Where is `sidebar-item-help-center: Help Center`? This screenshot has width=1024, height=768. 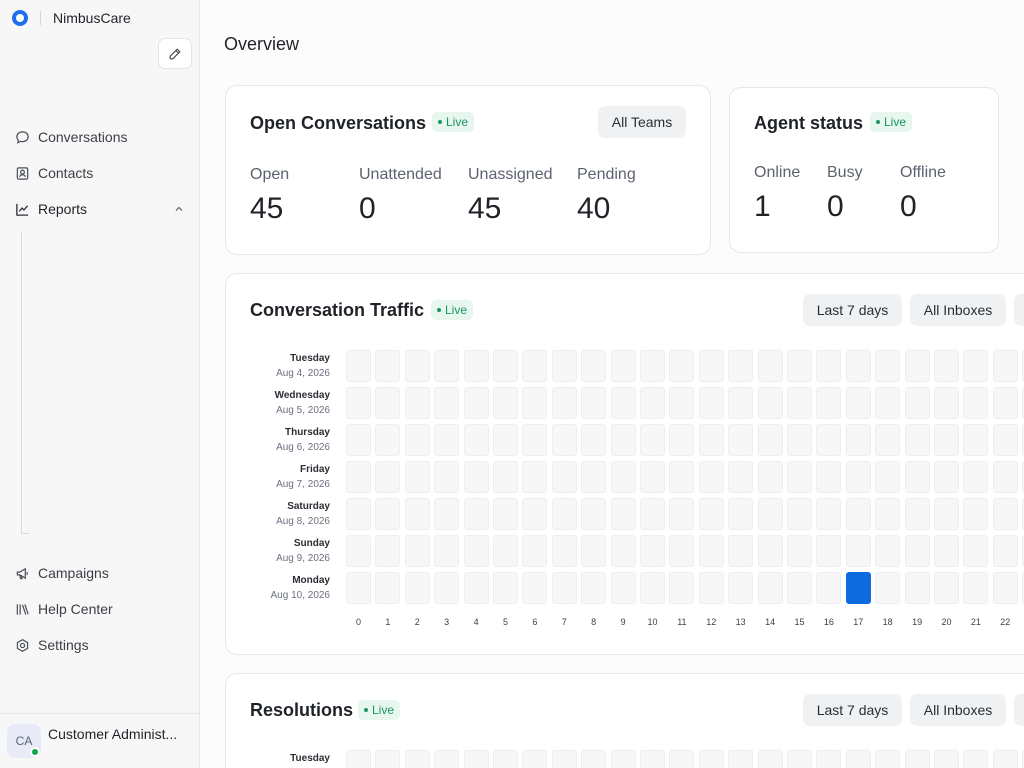 sidebar-item-help-center: Help Center is located at coordinates (63, 609).